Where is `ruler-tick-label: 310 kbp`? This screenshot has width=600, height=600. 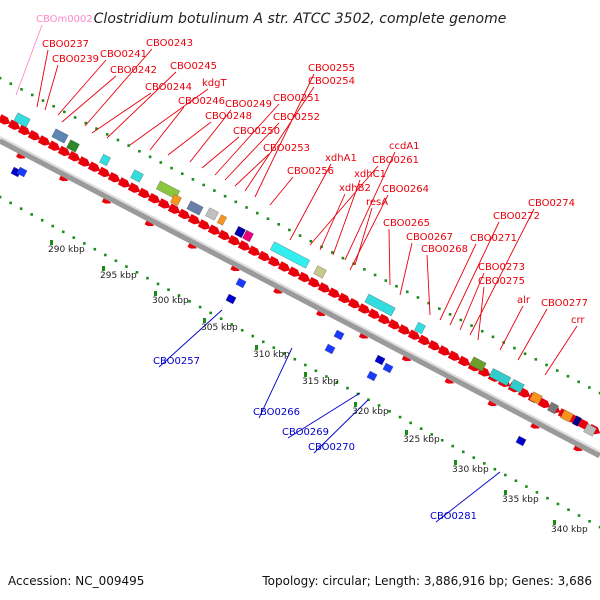
ruler-tick-label: 310 kbp is located at coordinates (271, 355).